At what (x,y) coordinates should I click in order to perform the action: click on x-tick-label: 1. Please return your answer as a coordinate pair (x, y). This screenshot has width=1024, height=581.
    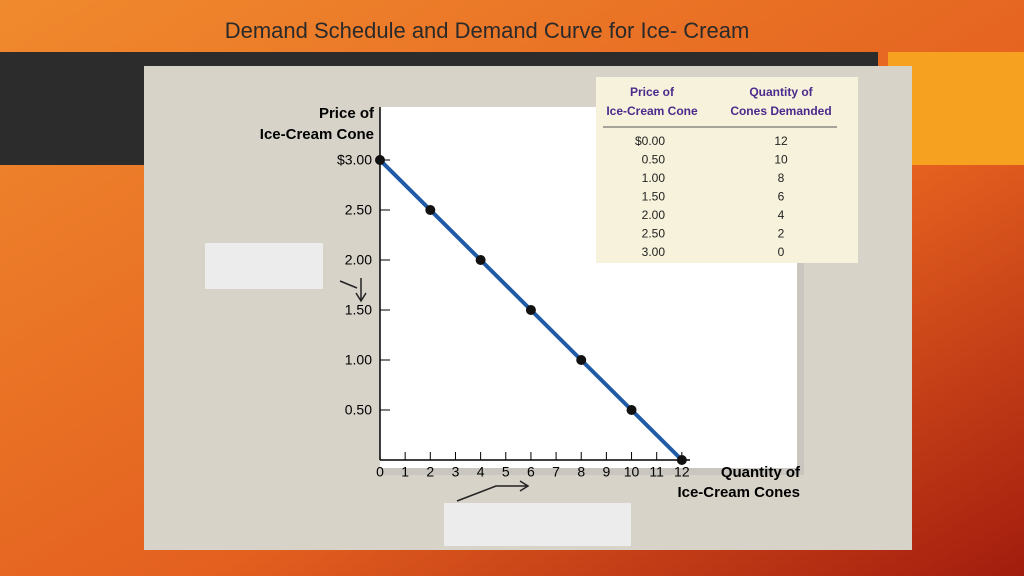
    Looking at the image, I should click on (405, 472).